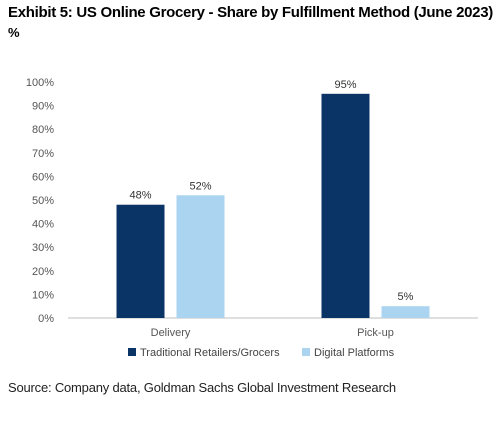 This screenshot has height=423, width=500. Describe the element at coordinates (43, 130) in the screenshot. I see `y-tick-label: 80%` at that location.